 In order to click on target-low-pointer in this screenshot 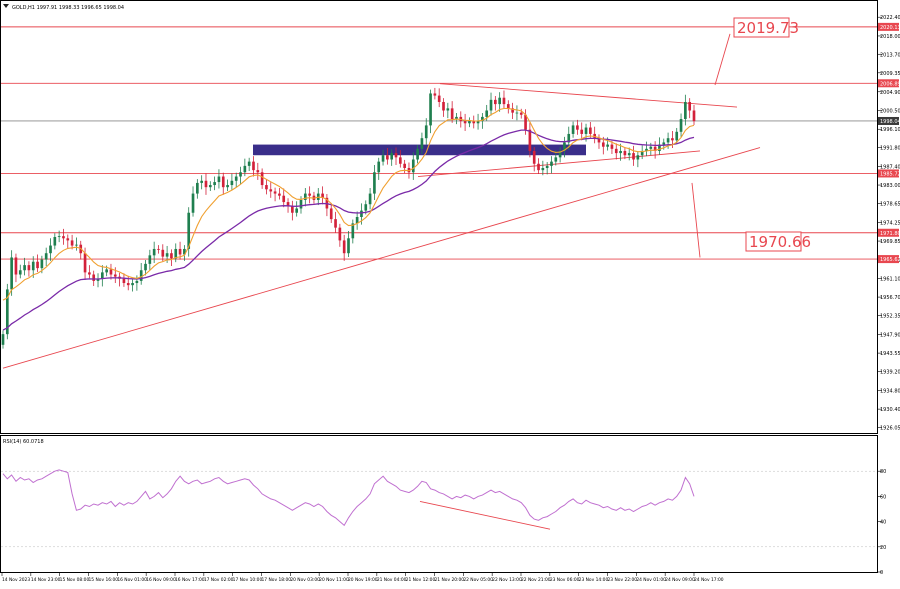, I will do `click(696, 220)`.